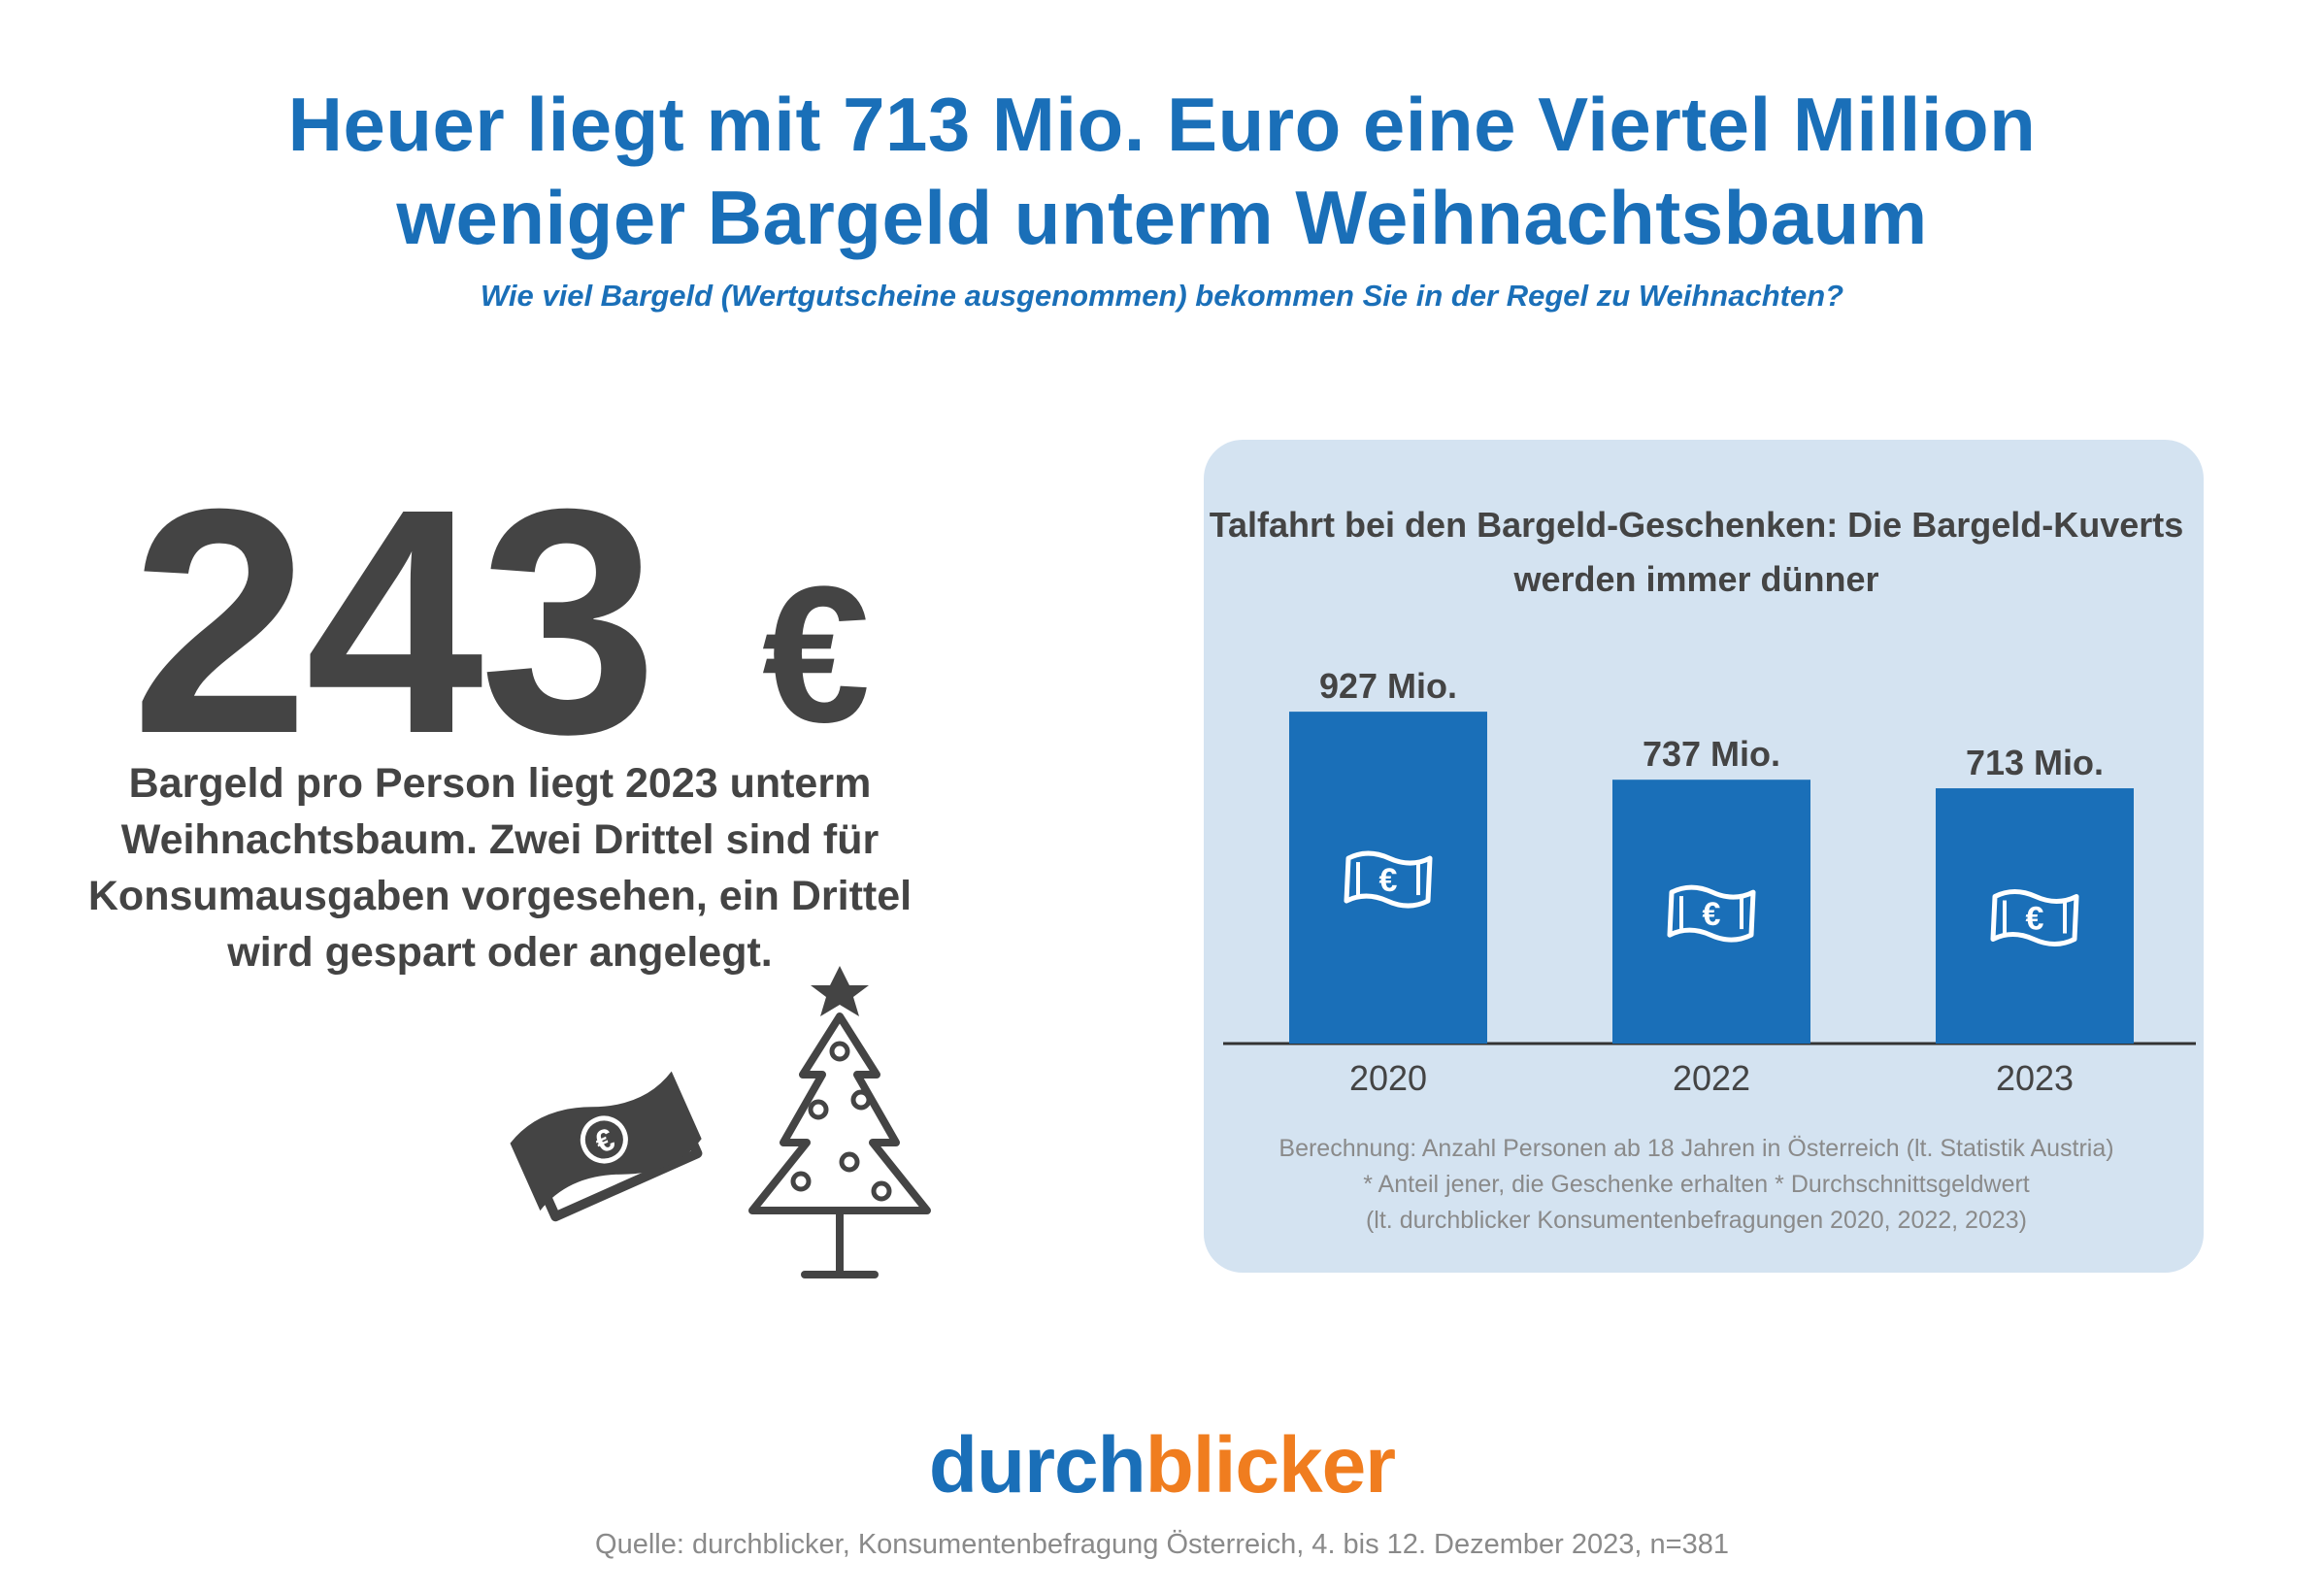 This screenshot has width=2324, height=1593. What do you see at coordinates (1711, 754) in the screenshot?
I see `data-label-2022: 737 Mio.` at bounding box center [1711, 754].